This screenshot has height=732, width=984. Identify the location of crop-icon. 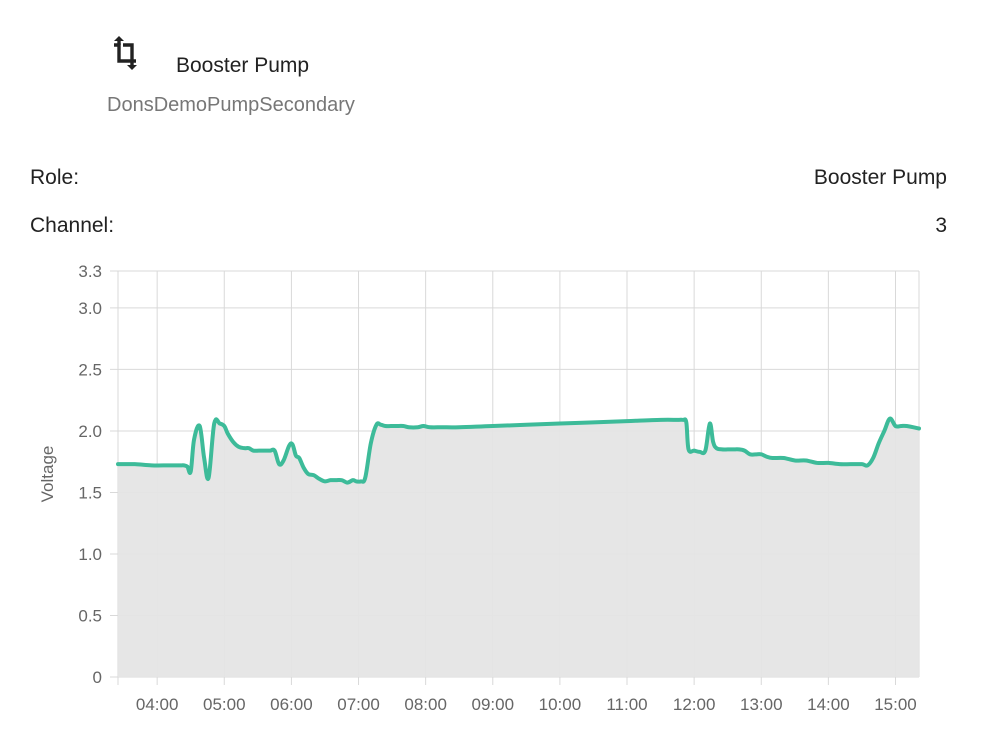
(126, 53).